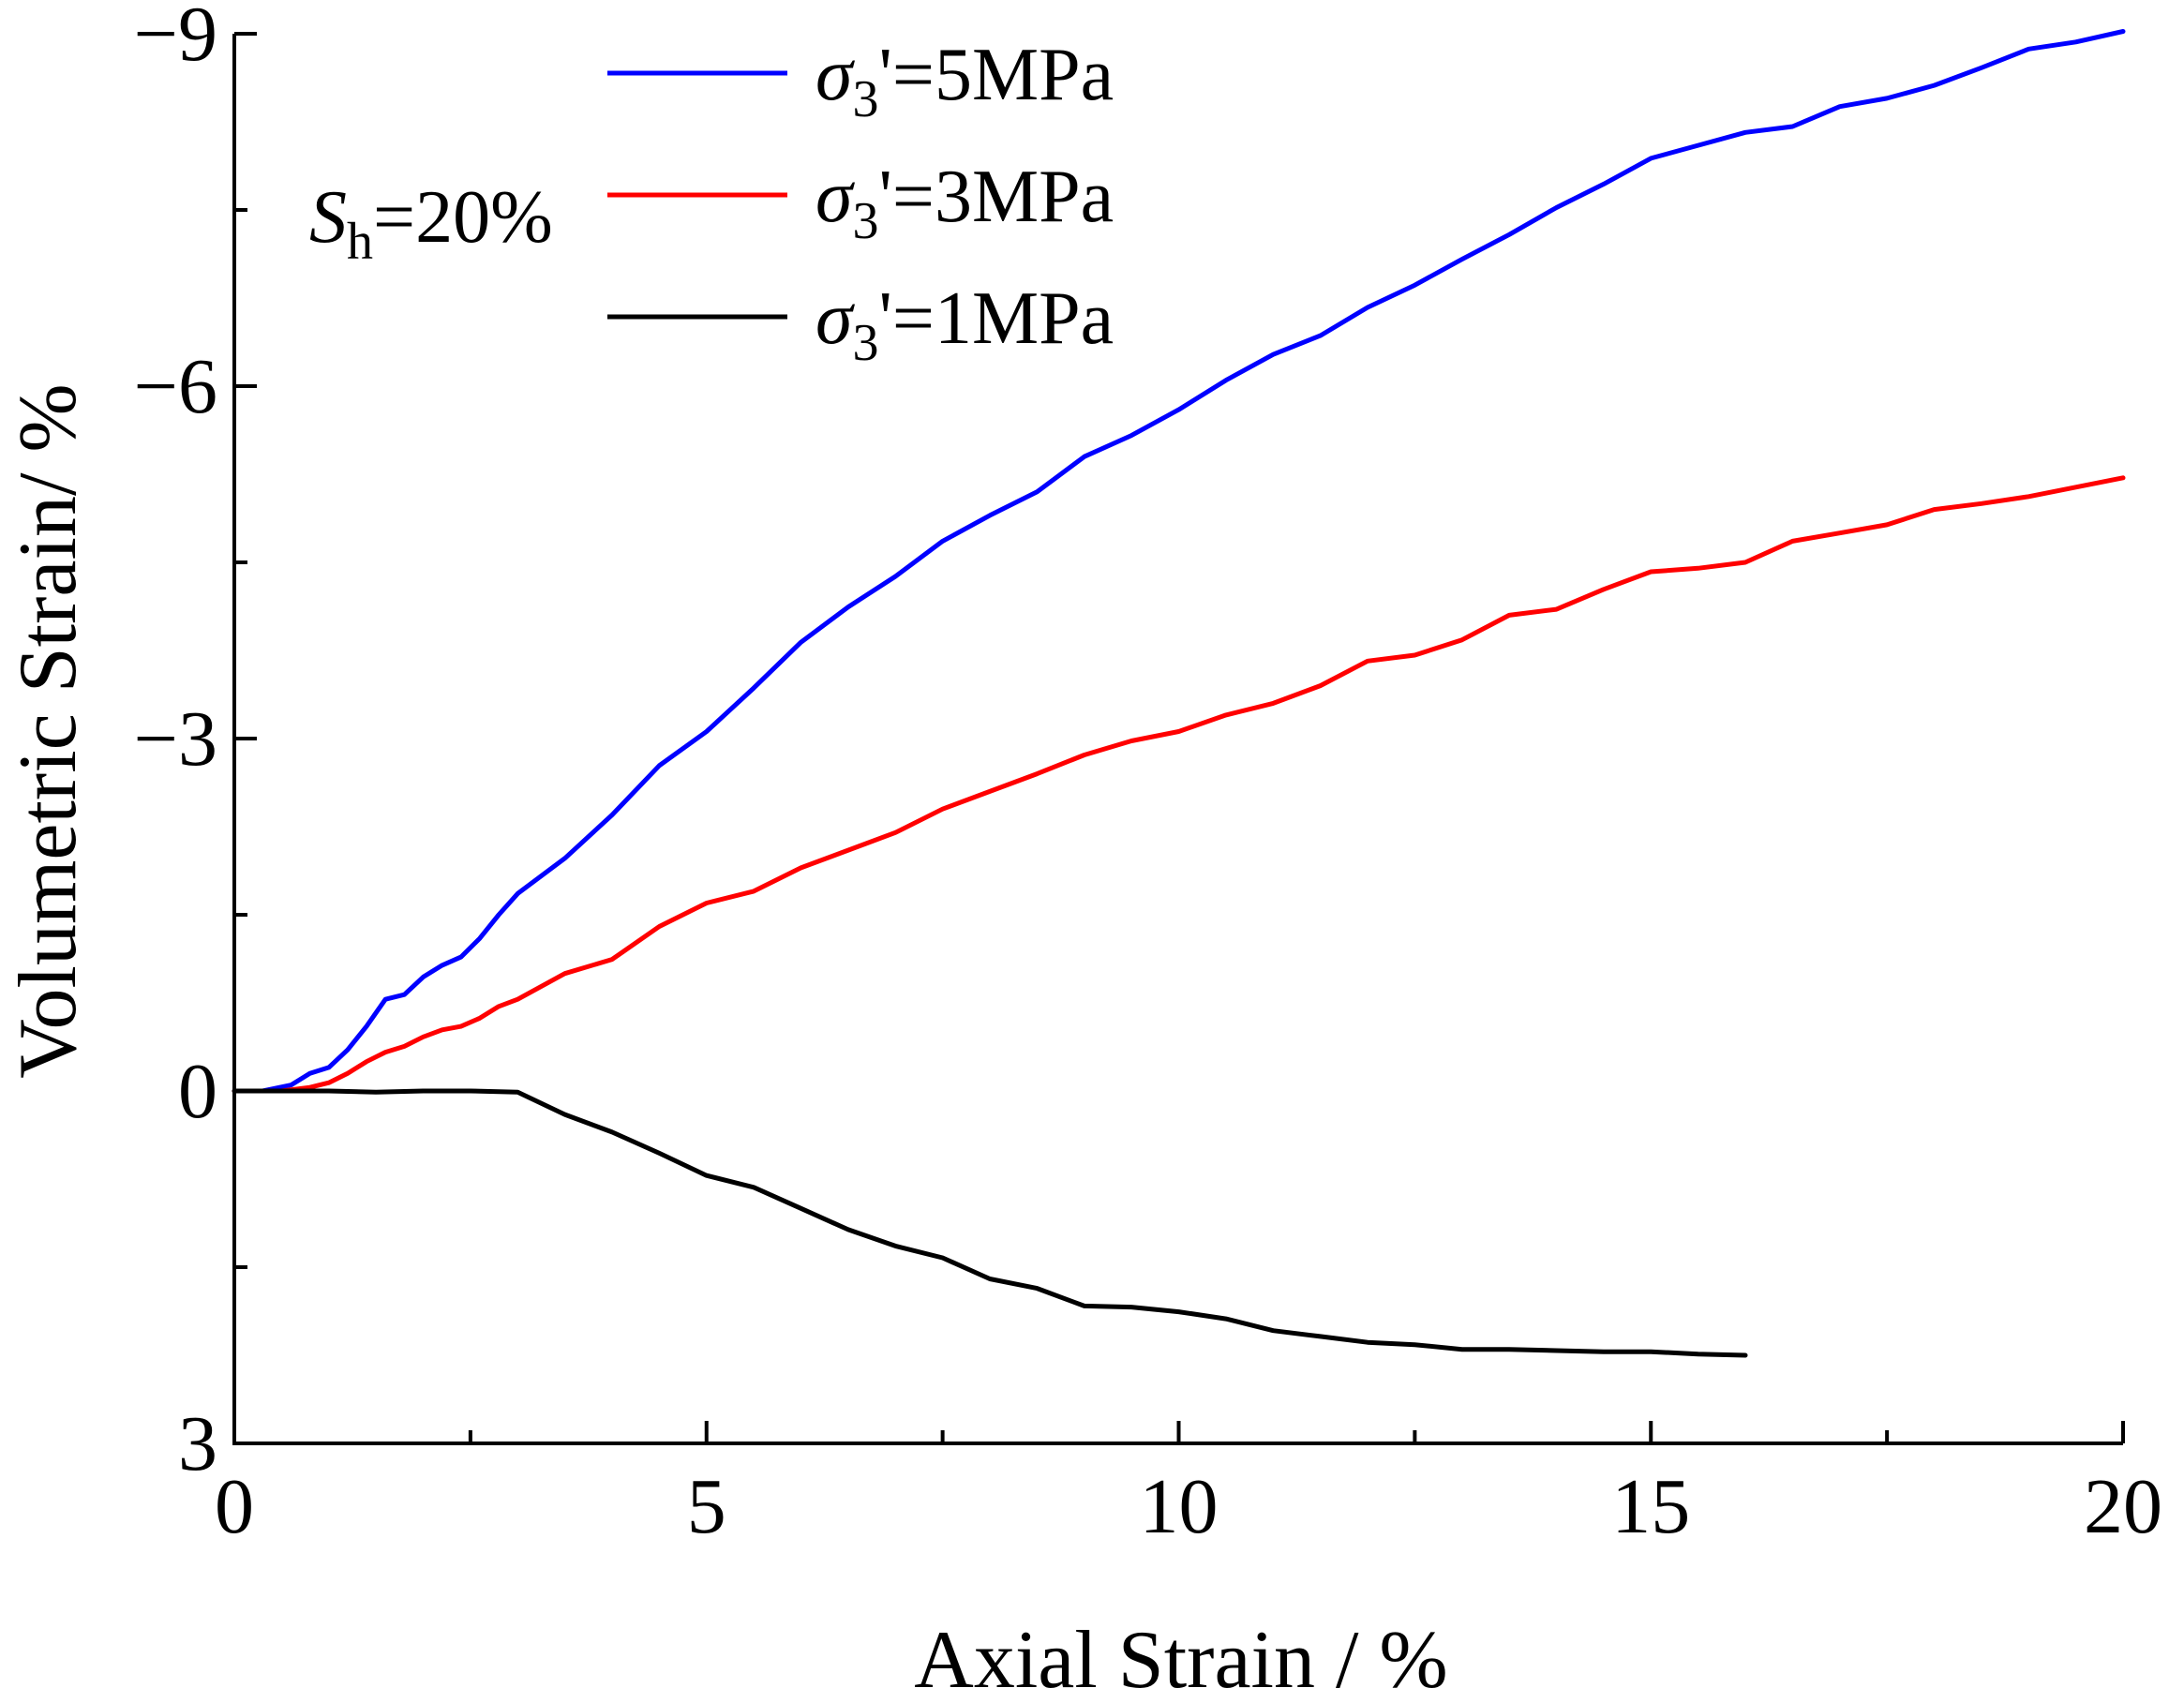 This screenshot has width=2184, height=1703. I want to click on y-axis-title: Volumetric Strain/ %, so click(48, 730).